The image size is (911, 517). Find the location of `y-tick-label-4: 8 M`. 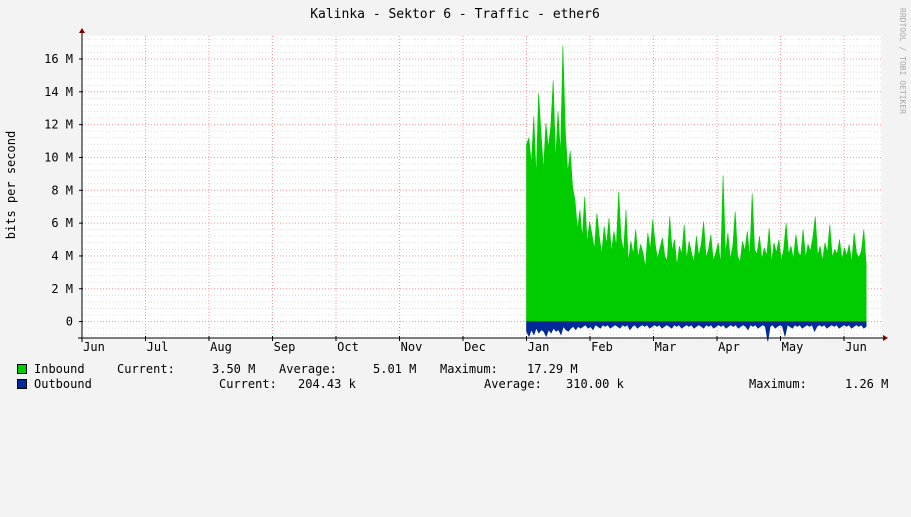

y-tick-label-4: 8 M is located at coordinates (62, 190).